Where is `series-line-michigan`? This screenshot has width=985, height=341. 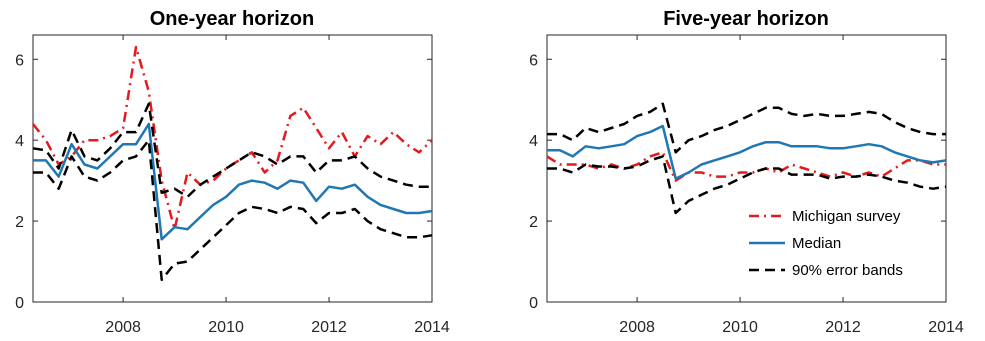 series-line-michigan is located at coordinates (746, 166).